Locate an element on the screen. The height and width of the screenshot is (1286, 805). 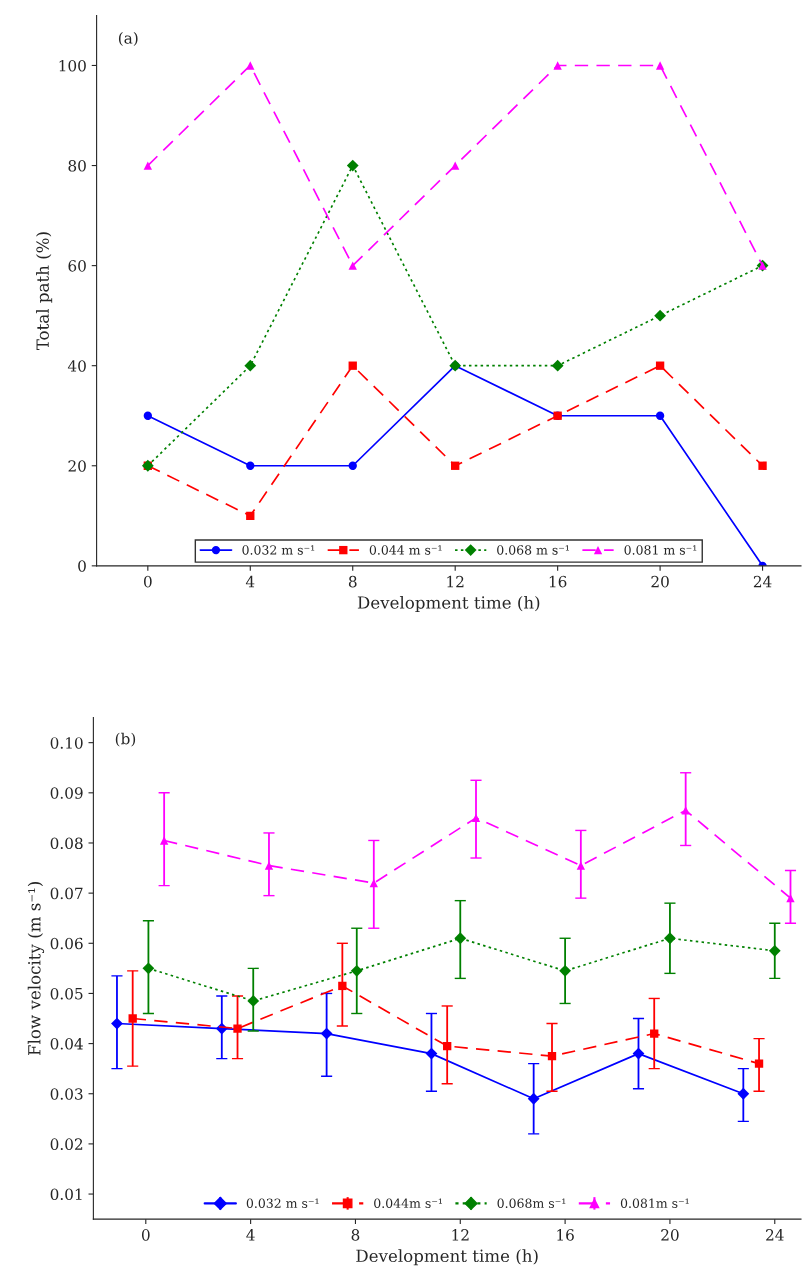
legend-label: 0.068 m s⁻¹ is located at coordinates (533, 550).